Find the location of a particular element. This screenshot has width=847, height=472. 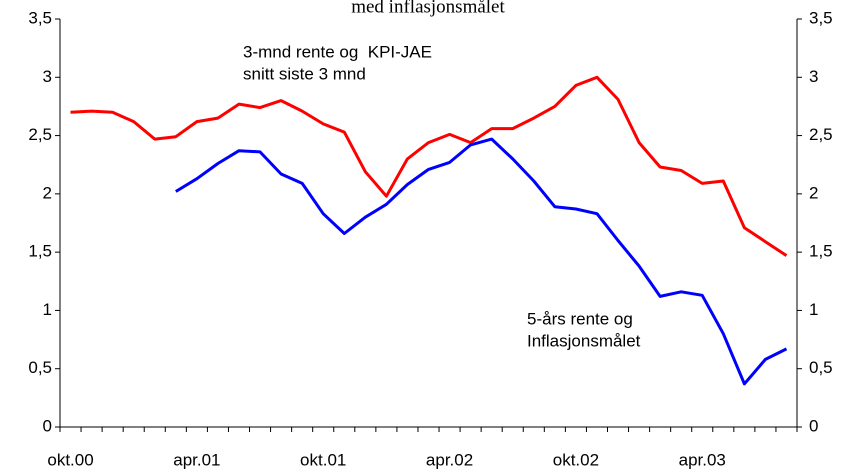

y2-tick-label: 1 is located at coordinates (813, 309).